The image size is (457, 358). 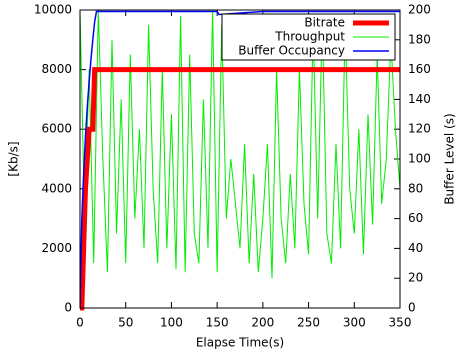 What do you see at coordinates (68, 308) in the screenshot?
I see `y-tick-label: 0` at bounding box center [68, 308].